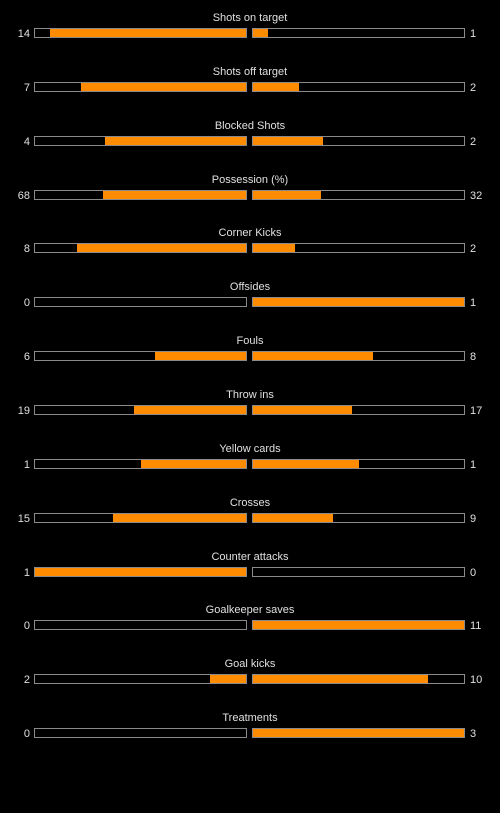 The width and height of the screenshot is (500, 813). I want to click on home-value: 8, so click(26, 249).